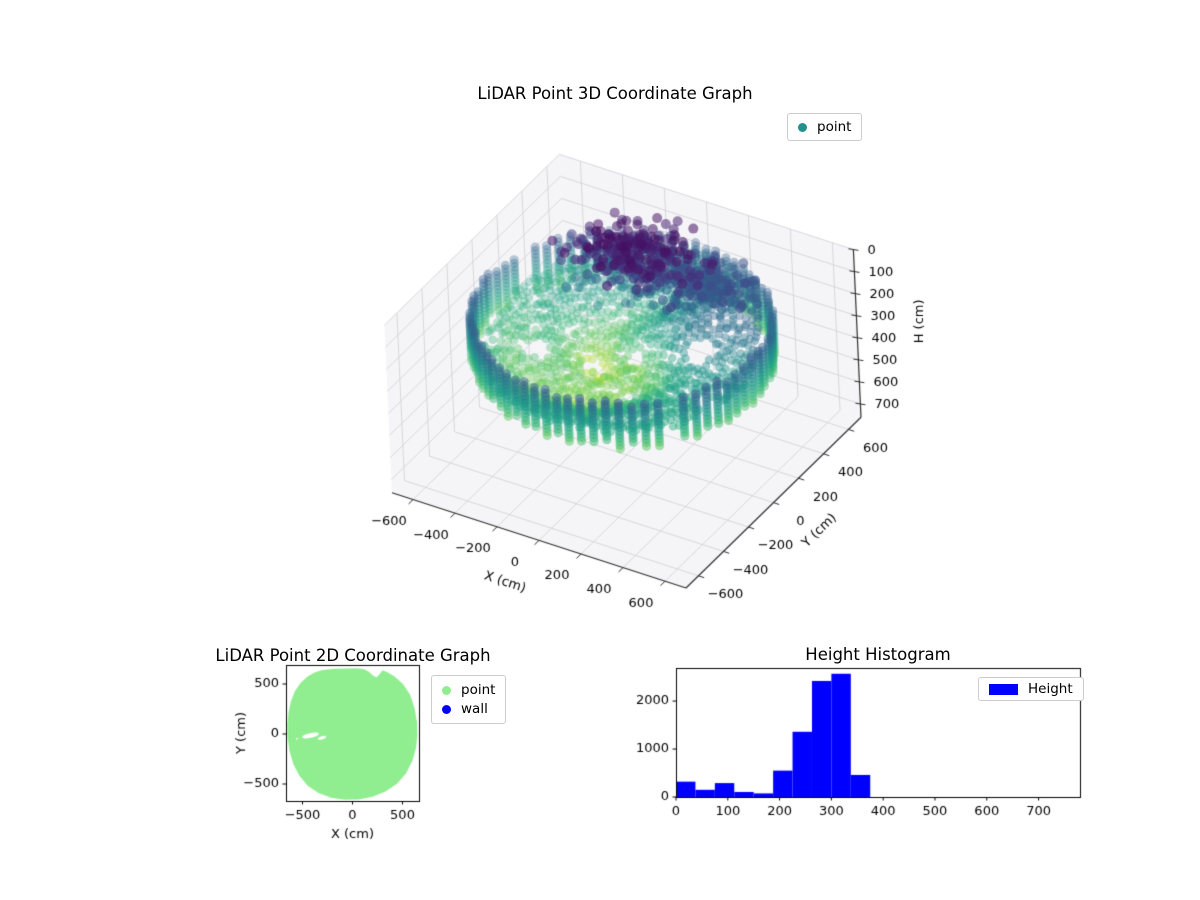  Describe the element at coordinates (1050, 689) in the screenshot. I see `legend-label: Height` at that location.